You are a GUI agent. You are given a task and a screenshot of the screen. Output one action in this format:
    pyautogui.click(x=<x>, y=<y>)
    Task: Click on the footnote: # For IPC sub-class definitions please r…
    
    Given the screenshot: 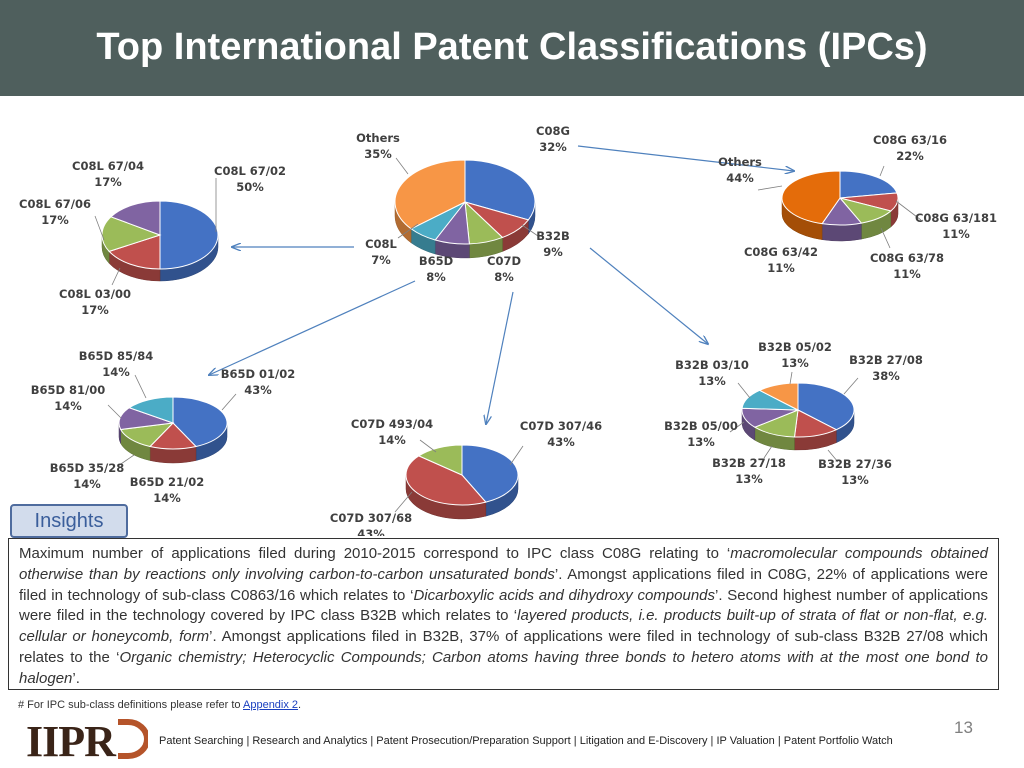 What is the action you would take?
    pyautogui.click(x=159, y=705)
    